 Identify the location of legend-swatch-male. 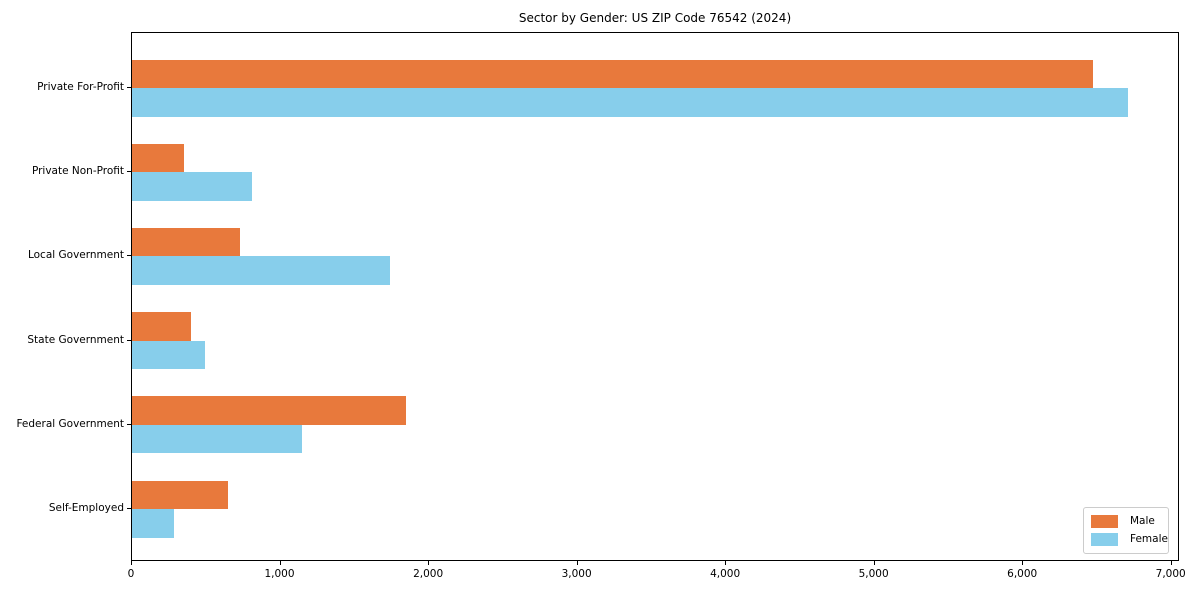
(1104, 521).